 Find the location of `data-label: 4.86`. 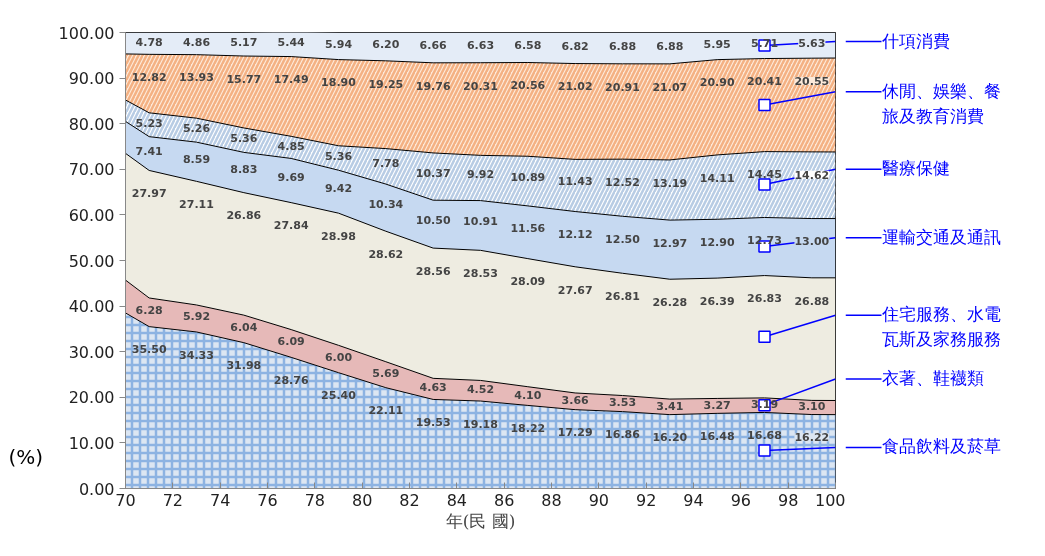

data-label: 4.86 is located at coordinates (196, 42).